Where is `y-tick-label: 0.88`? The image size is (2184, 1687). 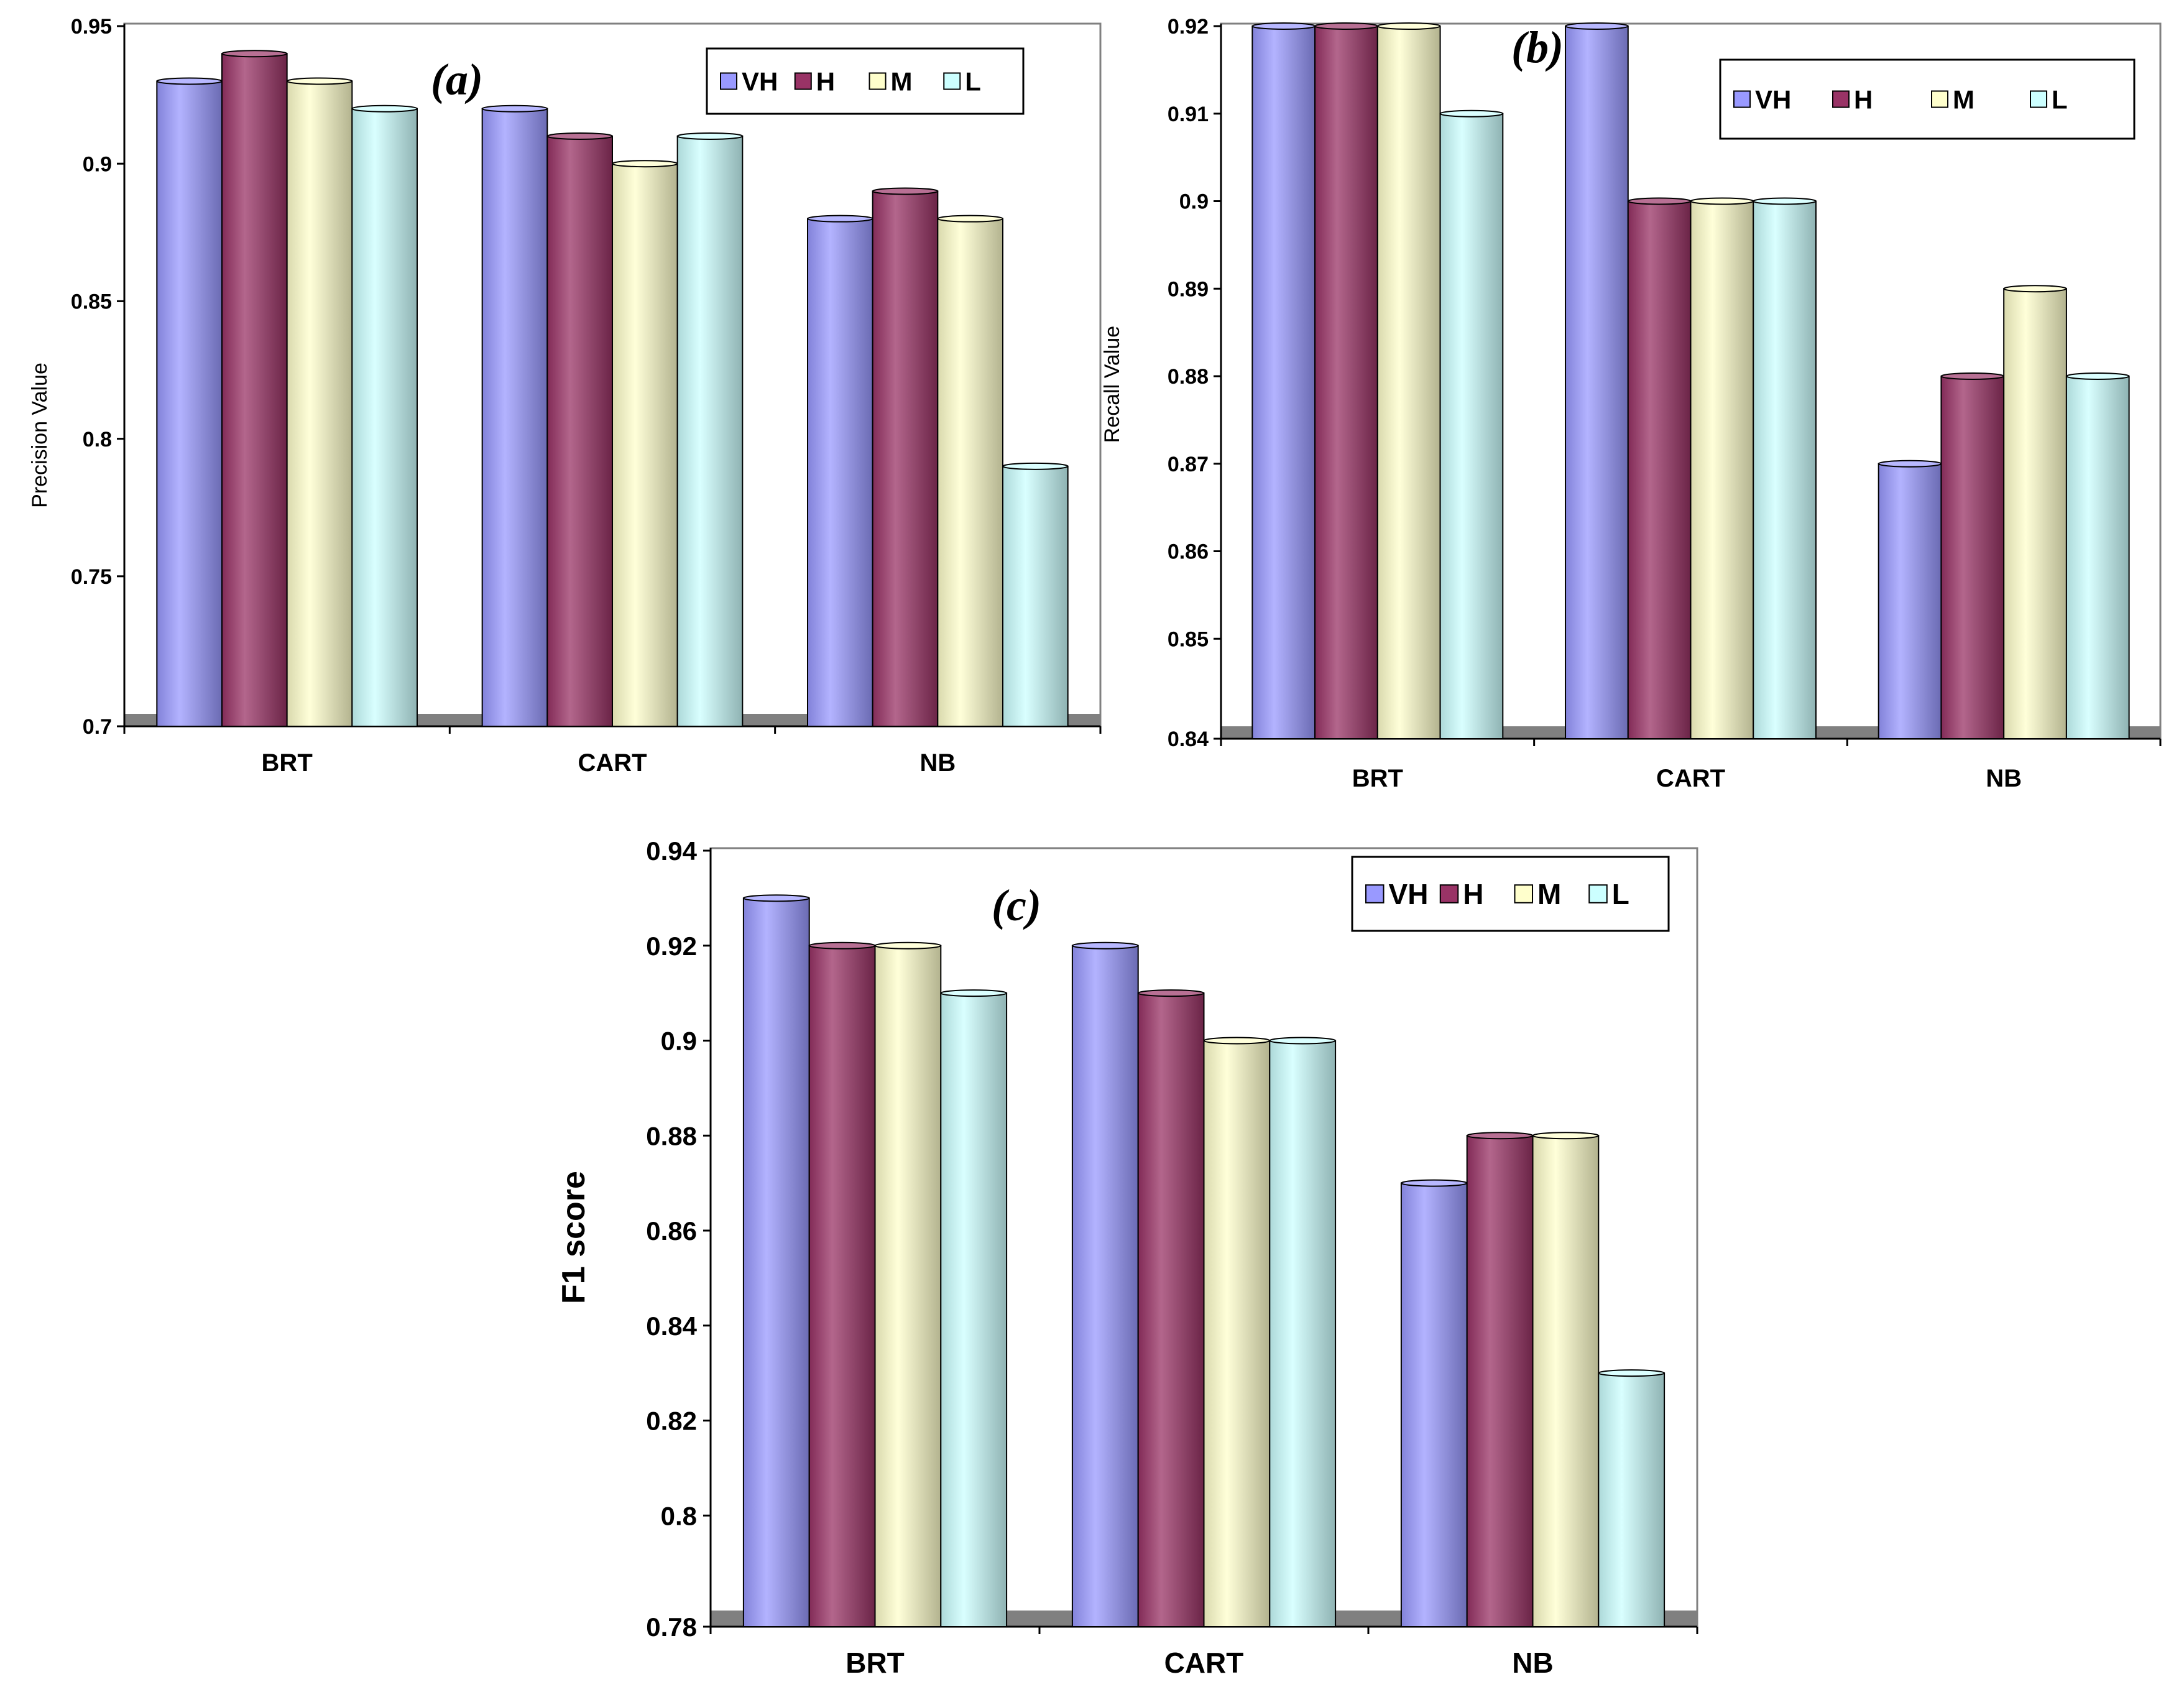
y-tick-label: 0.88 is located at coordinates (671, 1135).